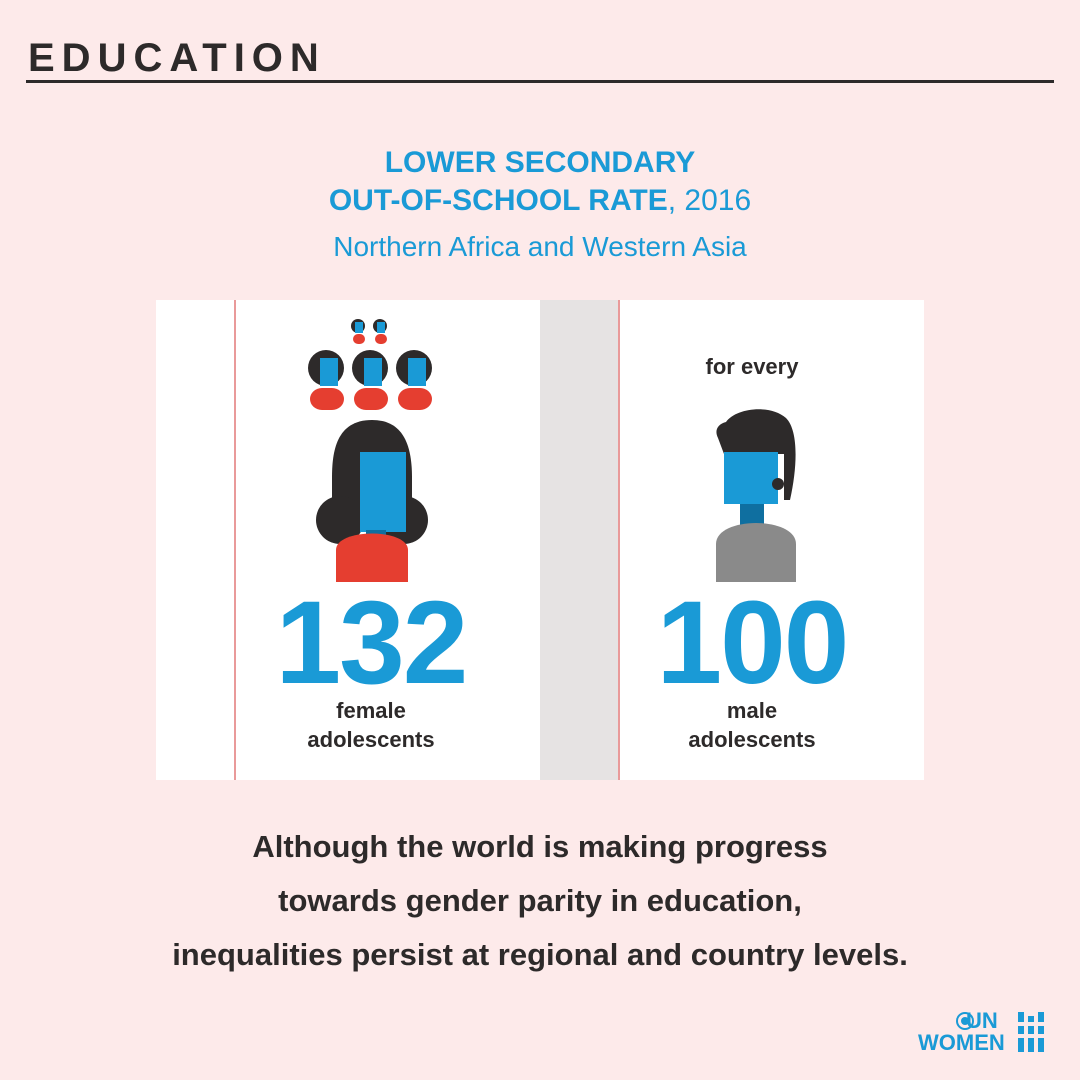 This screenshot has width=1080, height=1080. What do you see at coordinates (371, 725) in the screenshot?
I see `female-label: female adolescents` at bounding box center [371, 725].